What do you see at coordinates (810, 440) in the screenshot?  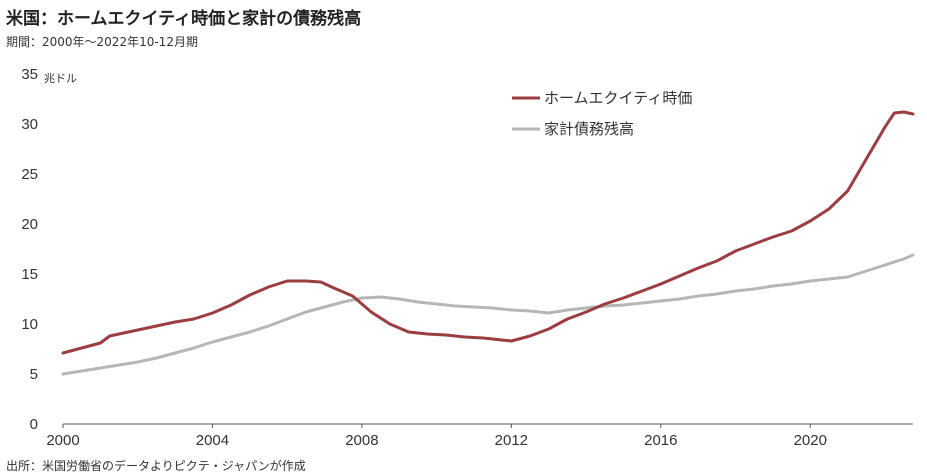 I see `x-tick-label: 2020` at bounding box center [810, 440].